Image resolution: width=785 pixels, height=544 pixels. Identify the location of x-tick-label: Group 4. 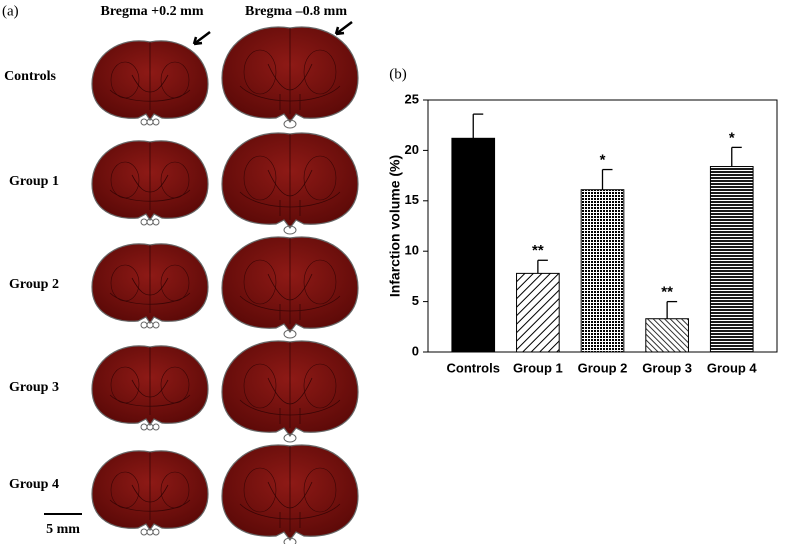
(732, 367).